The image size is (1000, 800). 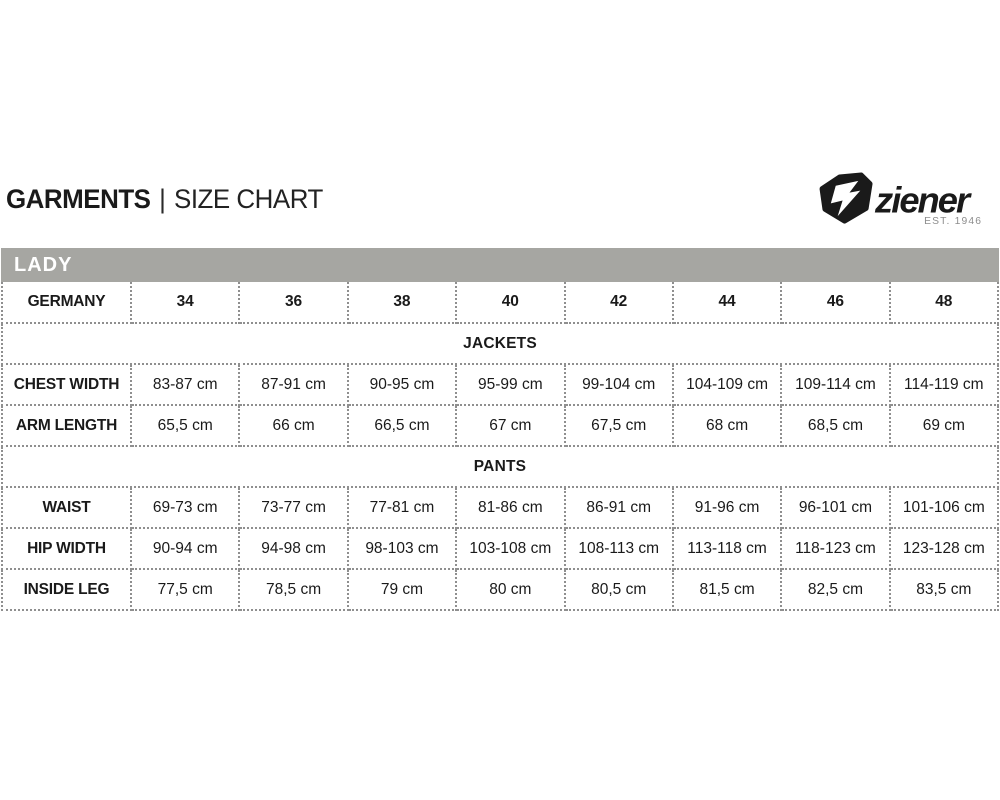 What do you see at coordinates (618, 425) in the screenshot?
I see `value-cell: 67,5 cm` at bounding box center [618, 425].